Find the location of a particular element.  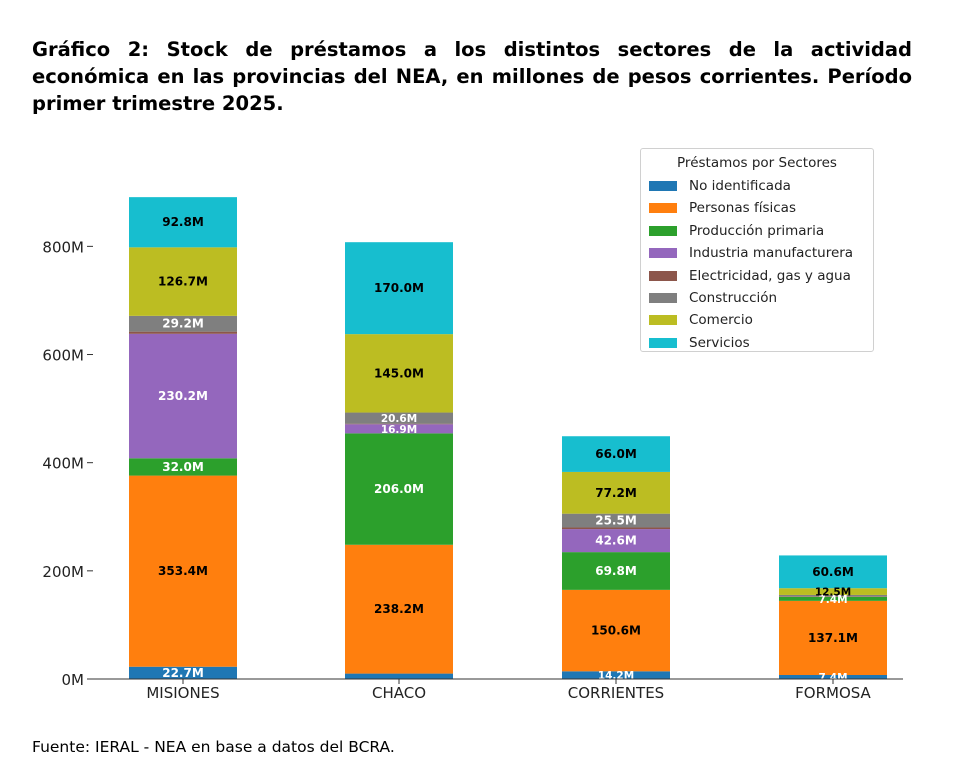

data-label: 230.2M is located at coordinates (183, 396).